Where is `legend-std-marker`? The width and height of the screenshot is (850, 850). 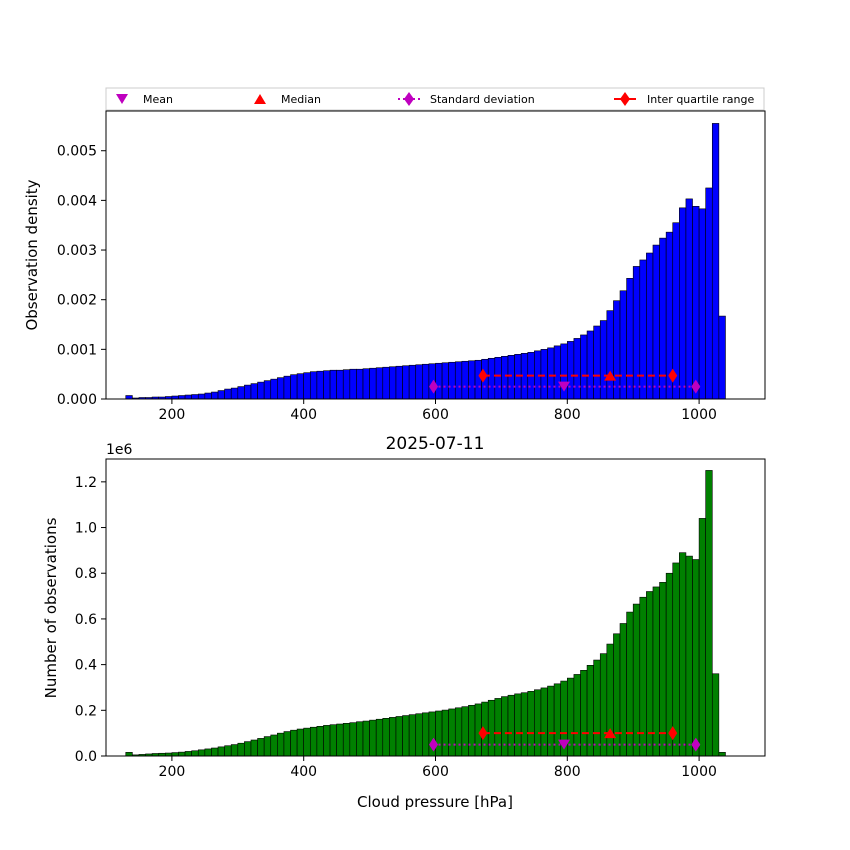
legend-std-marker is located at coordinates (409, 99).